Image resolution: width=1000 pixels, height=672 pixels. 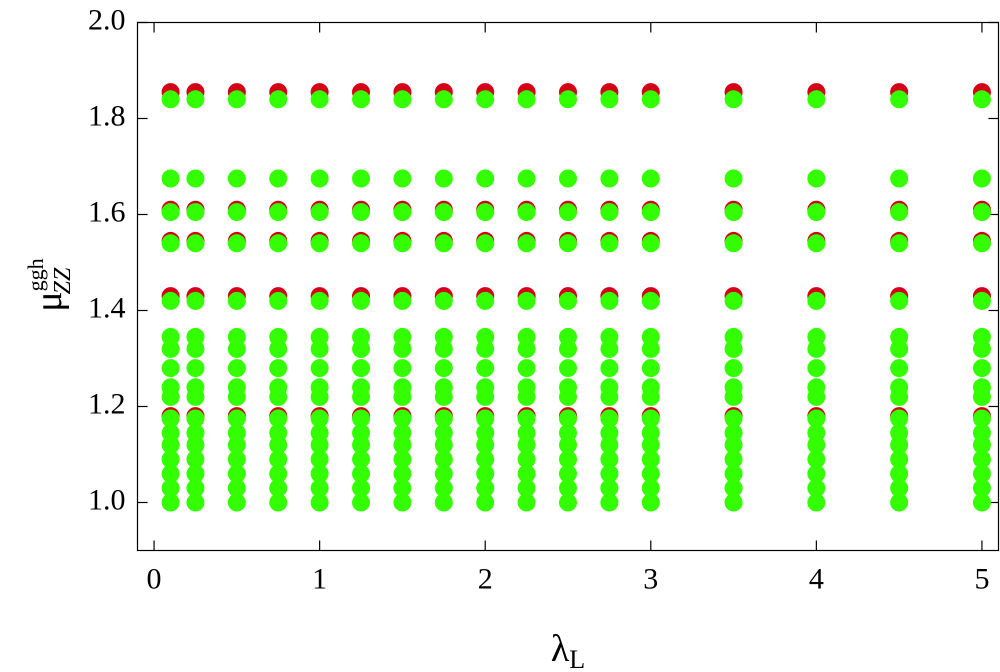 What do you see at coordinates (107, 211) in the screenshot?
I see `y-tick-label: 1.6` at bounding box center [107, 211].